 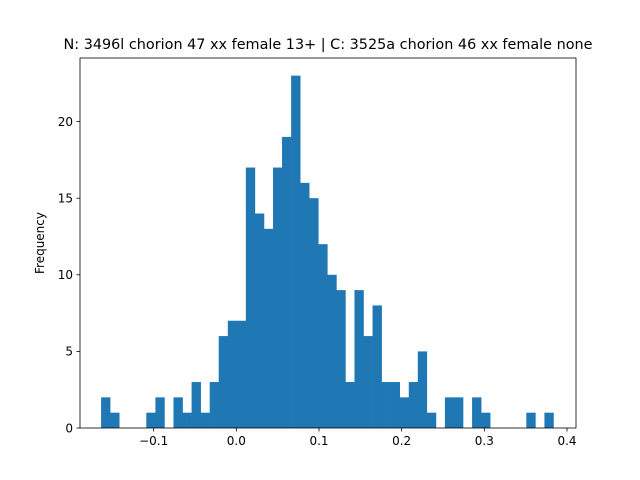 I want to click on y-tick-label: 15, so click(x=65, y=198).